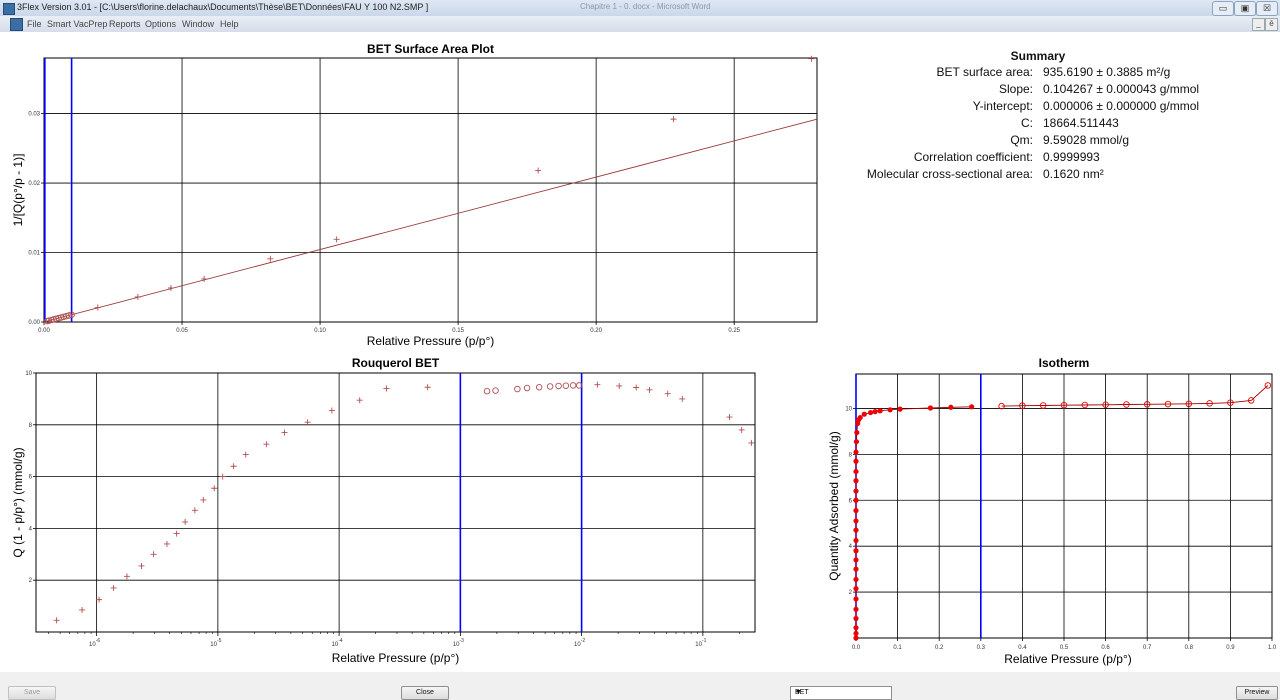  What do you see at coordinates (1105, 648) in the screenshot?
I see `x-tick-label: 0.6` at bounding box center [1105, 648].